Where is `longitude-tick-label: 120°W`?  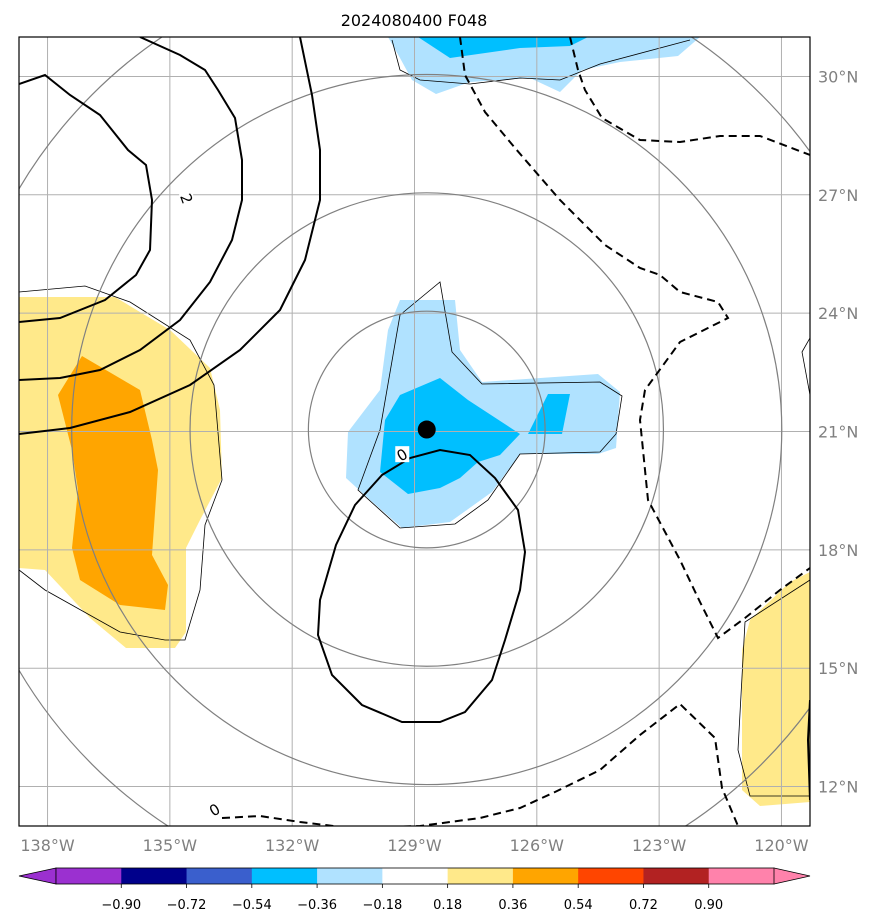
longitude-tick-label: 120°W is located at coordinates (781, 845).